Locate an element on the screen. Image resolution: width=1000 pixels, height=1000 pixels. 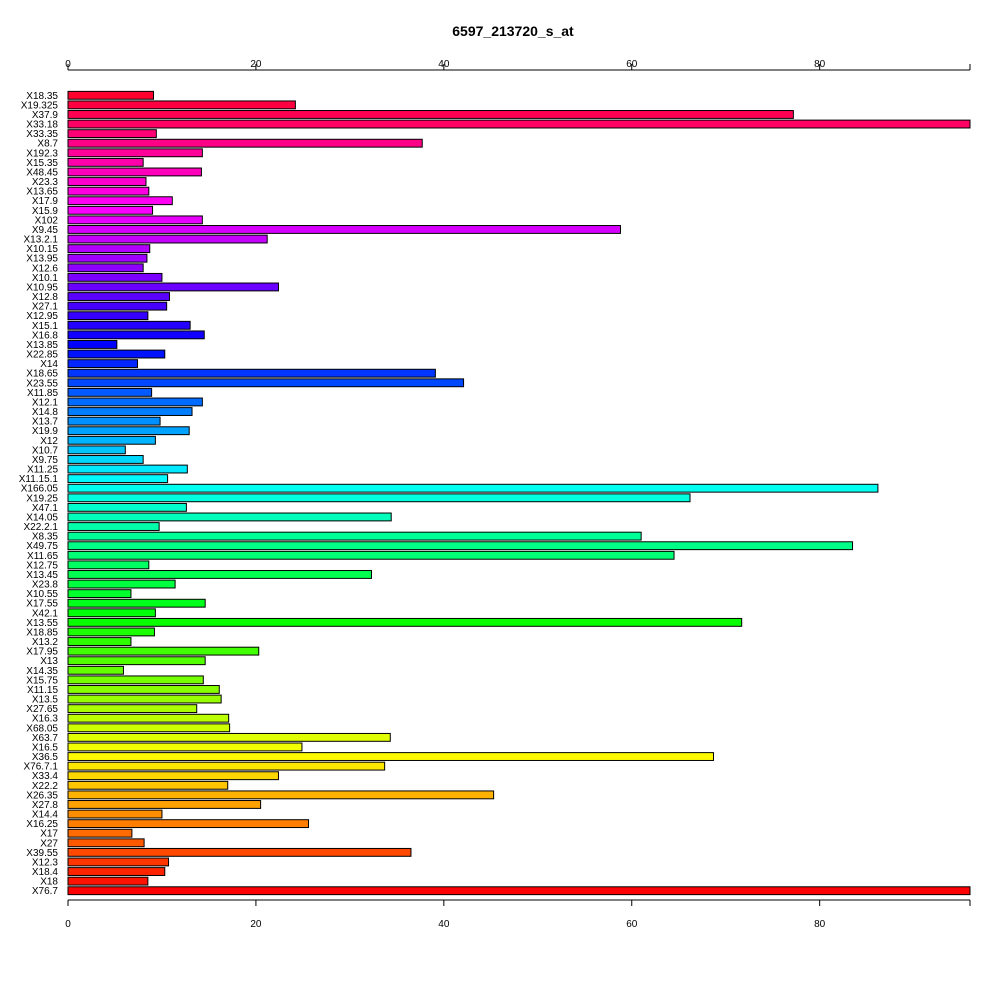
category-label: X33.35 is located at coordinates (42, 134).